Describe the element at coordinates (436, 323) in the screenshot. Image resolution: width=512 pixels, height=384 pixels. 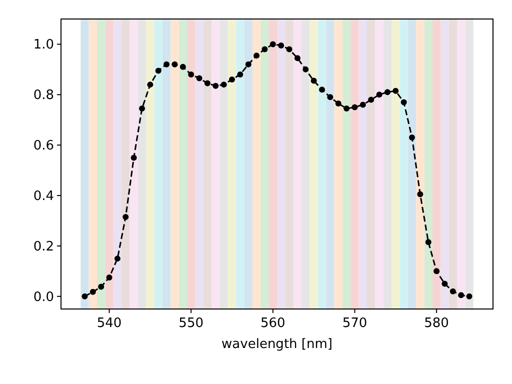
I see `x-tick-label: 580` at that location.